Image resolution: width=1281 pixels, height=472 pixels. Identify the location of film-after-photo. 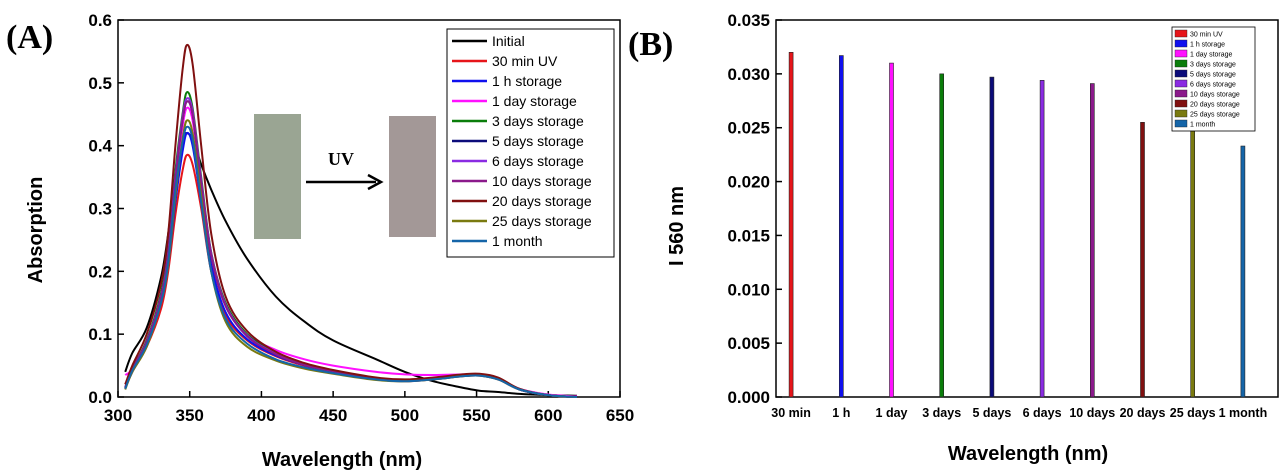
(412, 176).